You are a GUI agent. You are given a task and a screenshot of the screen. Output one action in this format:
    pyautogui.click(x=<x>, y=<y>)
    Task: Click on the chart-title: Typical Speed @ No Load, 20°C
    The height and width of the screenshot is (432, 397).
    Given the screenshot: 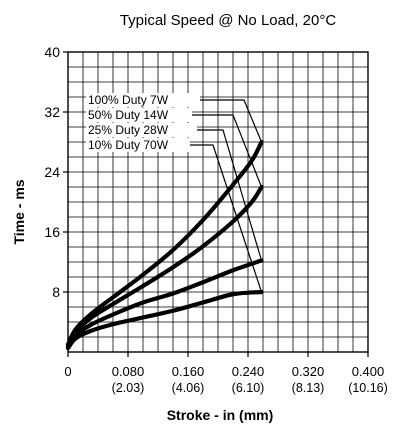 What is the action you would take?
    pyautogui.click(x=228, y=20)
    